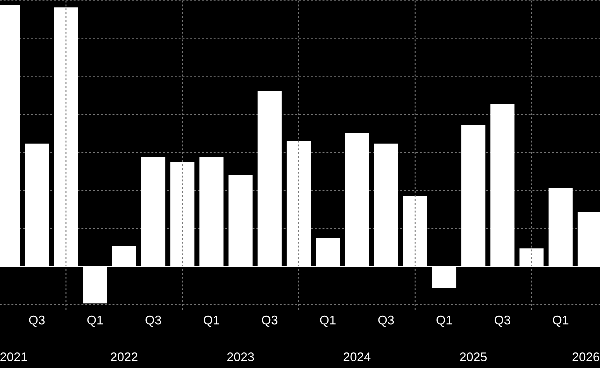  What do you see at coordinates (124, 357) in the screenshot?
I see `text: 2022` at bounding box center [124, 357].